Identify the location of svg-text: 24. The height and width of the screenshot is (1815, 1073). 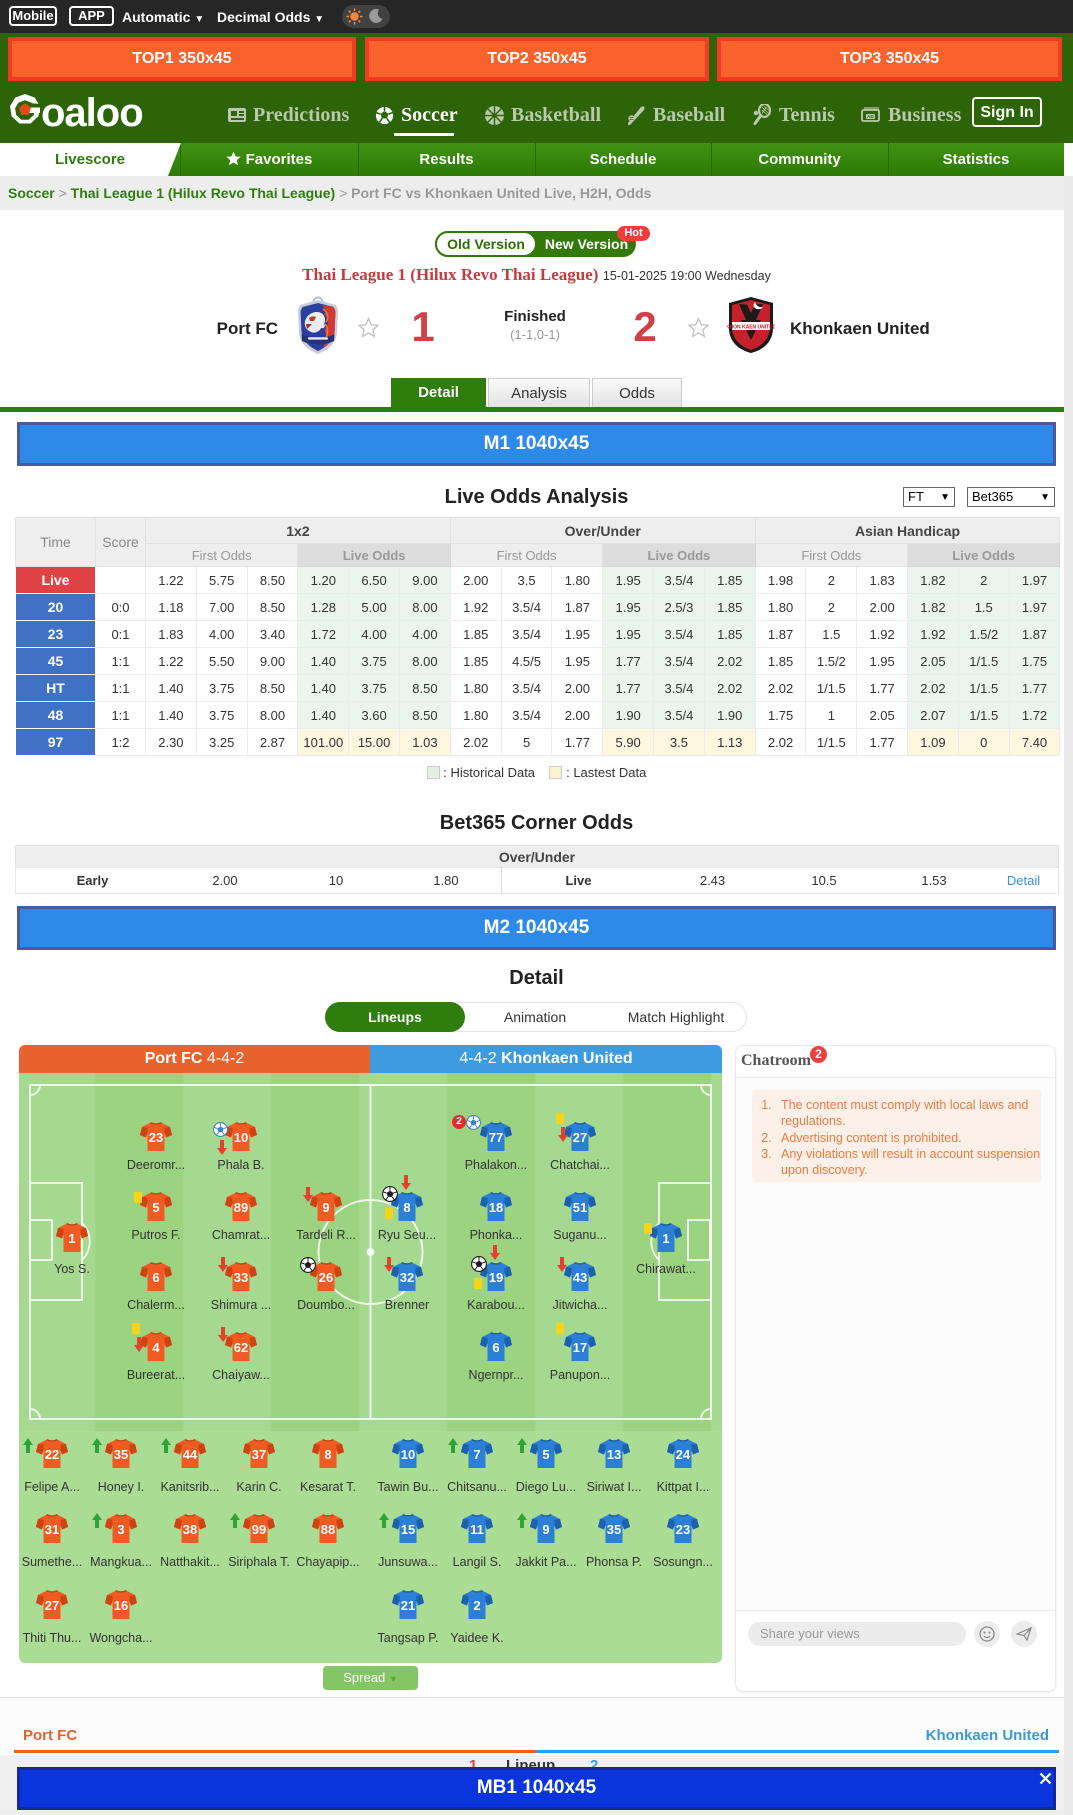
(683, 1454).